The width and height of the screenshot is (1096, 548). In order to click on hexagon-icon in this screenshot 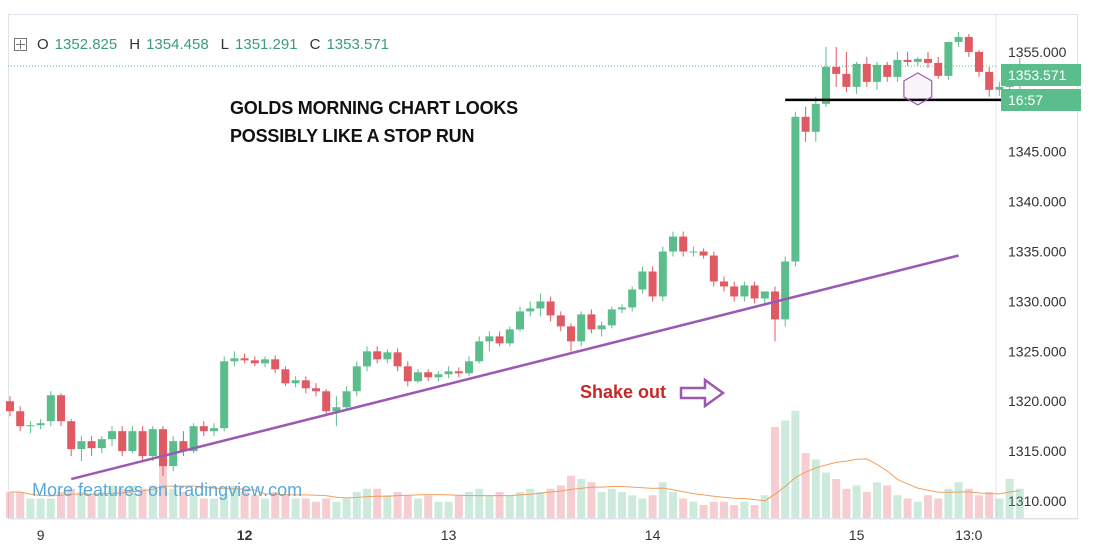, I will do `click(918, 89)`.